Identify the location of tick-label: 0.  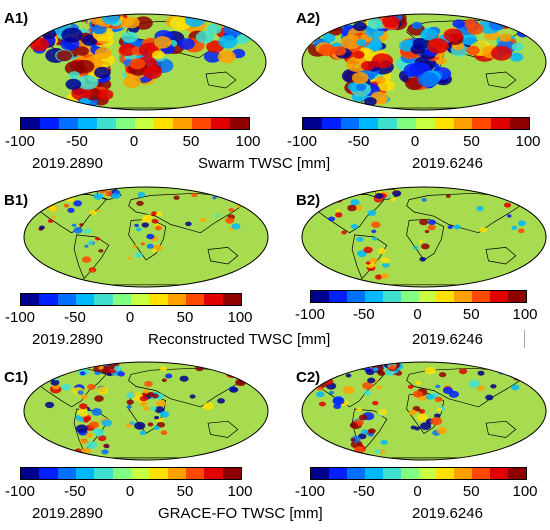
(130, 317).